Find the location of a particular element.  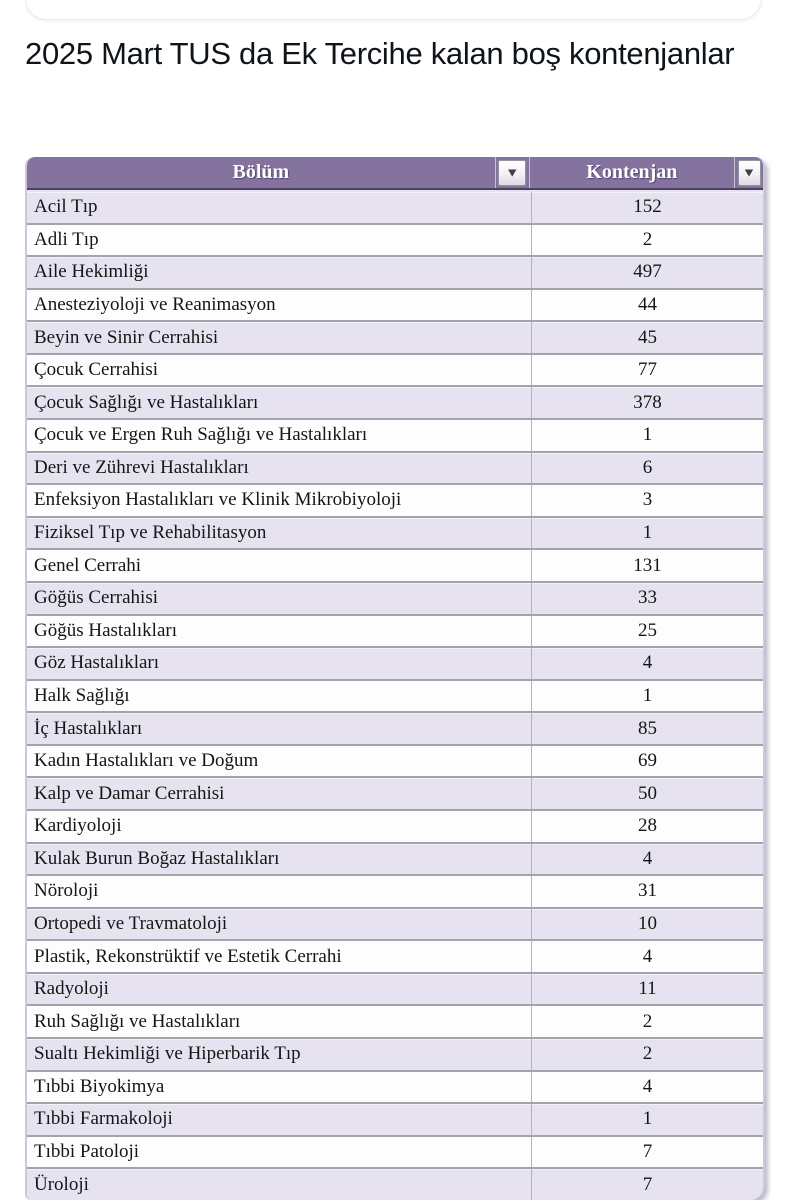

table-row: Halk Sağlığı 1 is located at coordinates (395, 695).